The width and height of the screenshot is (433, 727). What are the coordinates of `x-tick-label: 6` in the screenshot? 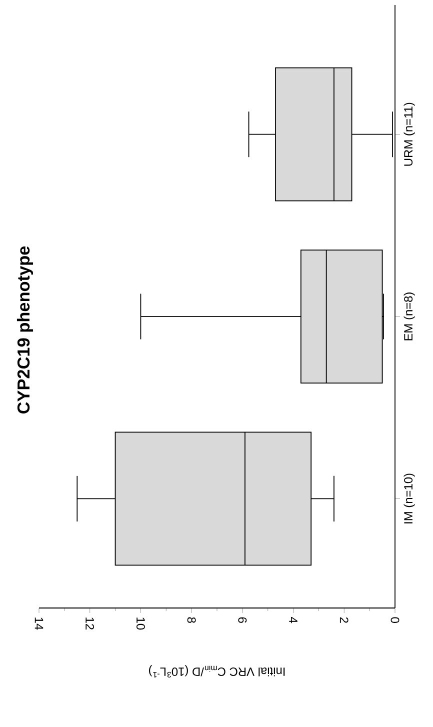 It's located at (242, 620).